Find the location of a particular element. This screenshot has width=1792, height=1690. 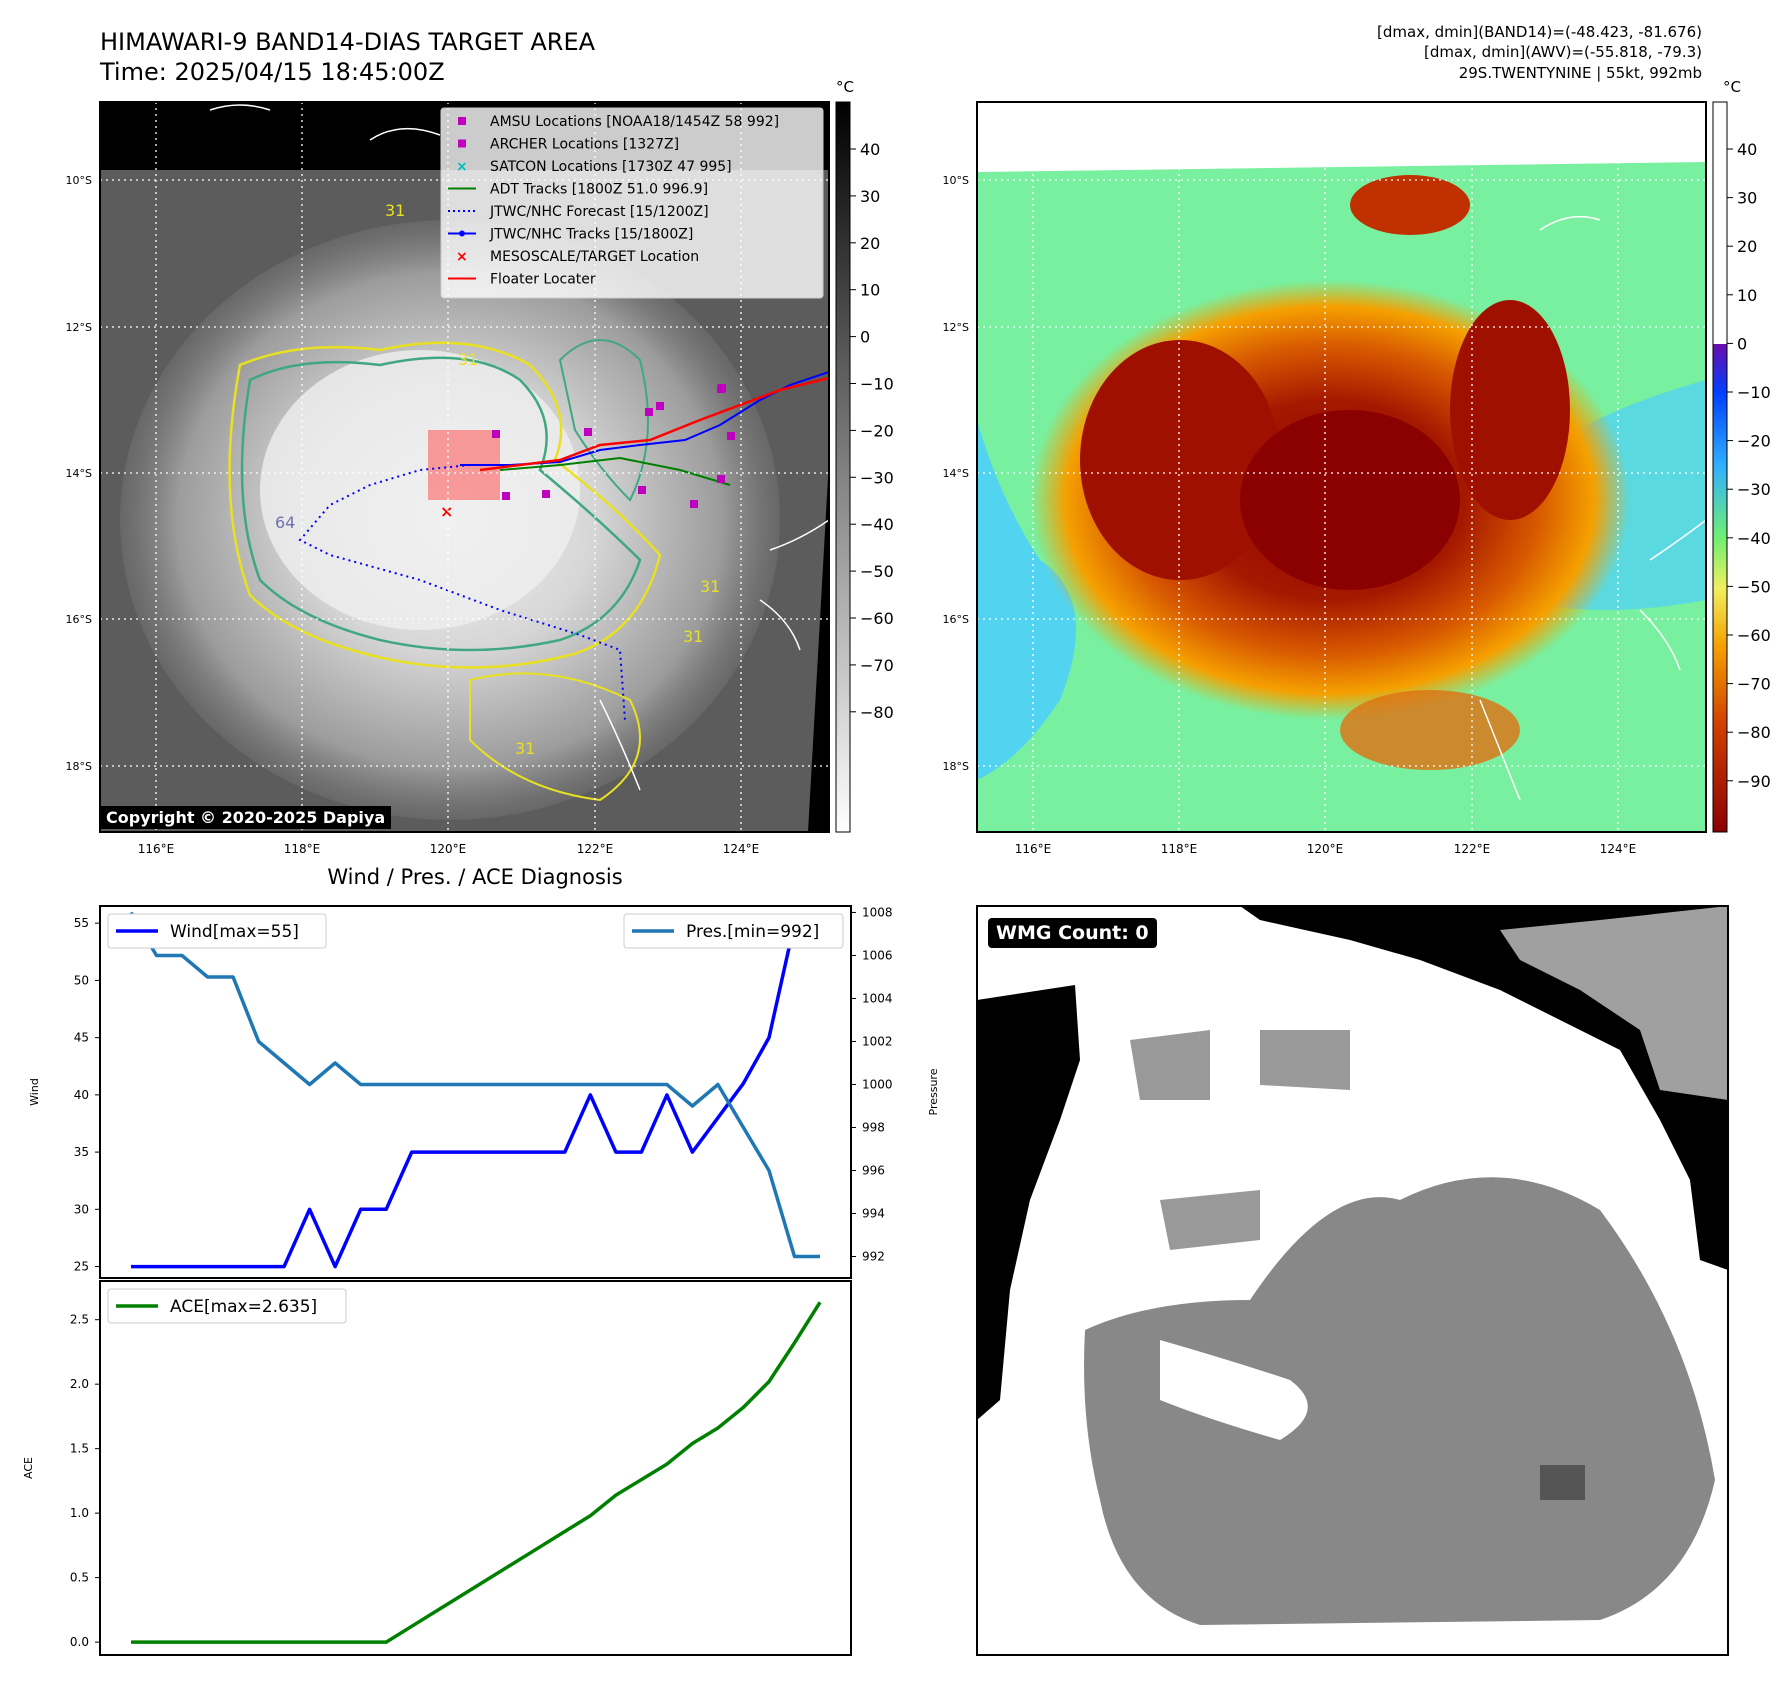

ir-colorbar-tick-label: −20 is located at coordinates (877, 430).